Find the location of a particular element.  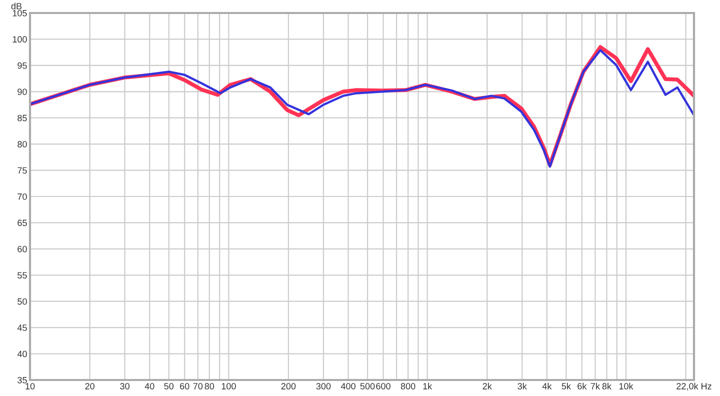

x-tick-label: 10 is located at coordinates (30, 386).